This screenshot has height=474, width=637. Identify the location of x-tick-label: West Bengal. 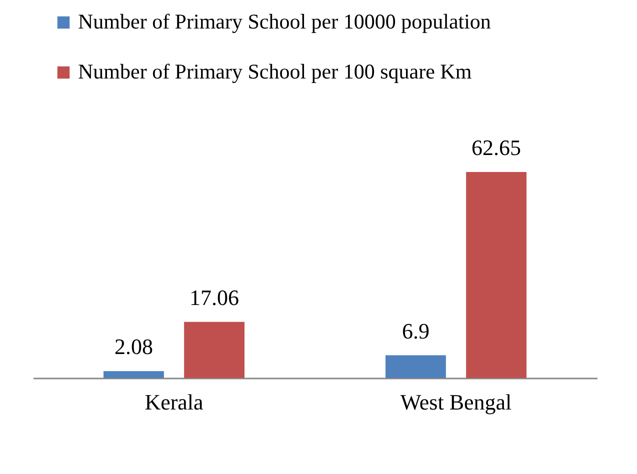
(456, 402).